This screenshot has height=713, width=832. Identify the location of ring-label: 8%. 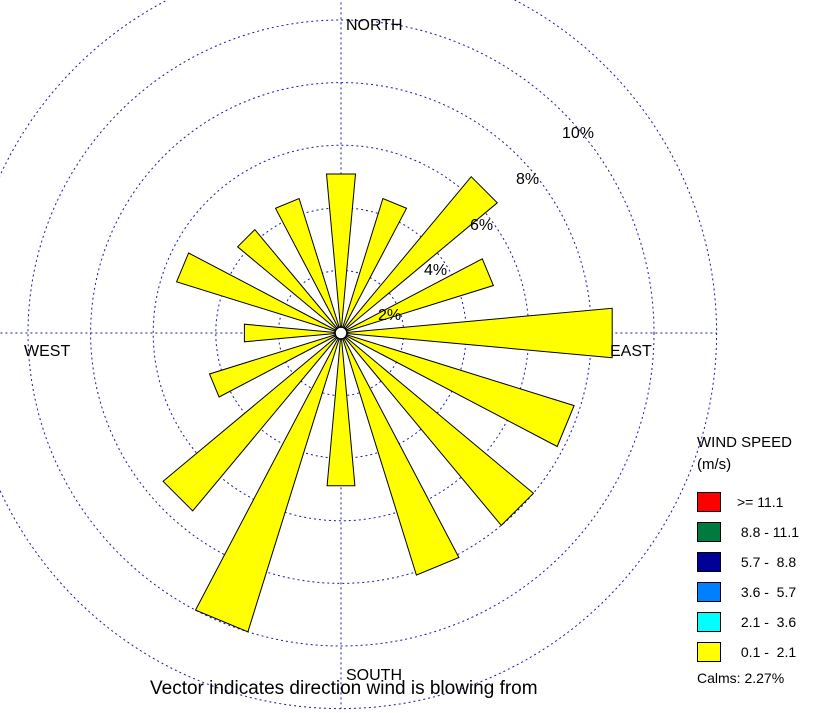
(527, 179).